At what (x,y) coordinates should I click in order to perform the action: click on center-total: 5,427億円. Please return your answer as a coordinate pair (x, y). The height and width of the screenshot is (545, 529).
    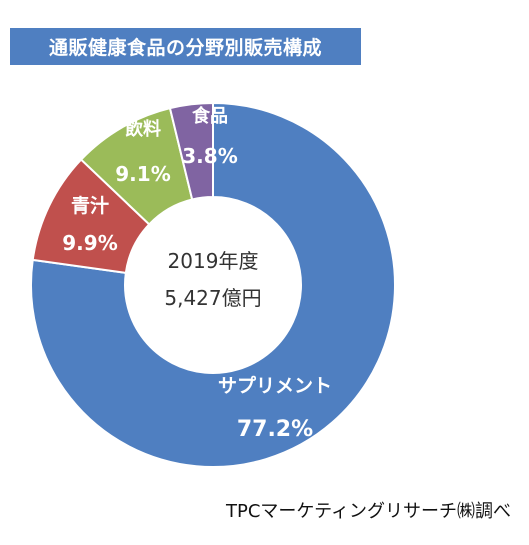
    Looking at the image, I should click on (212, 298).